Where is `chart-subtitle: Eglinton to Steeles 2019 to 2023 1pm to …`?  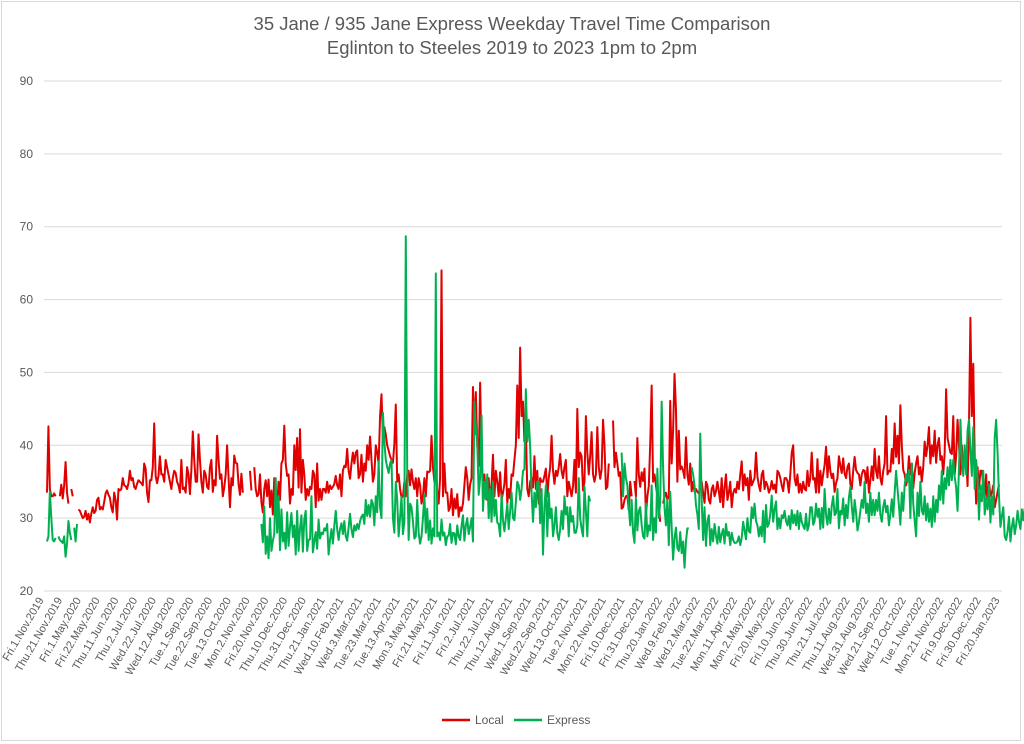
chart-subtitle: Eglinton to Steeles 2019 to 2023 1pm to … is located at coordinates (512, 47).